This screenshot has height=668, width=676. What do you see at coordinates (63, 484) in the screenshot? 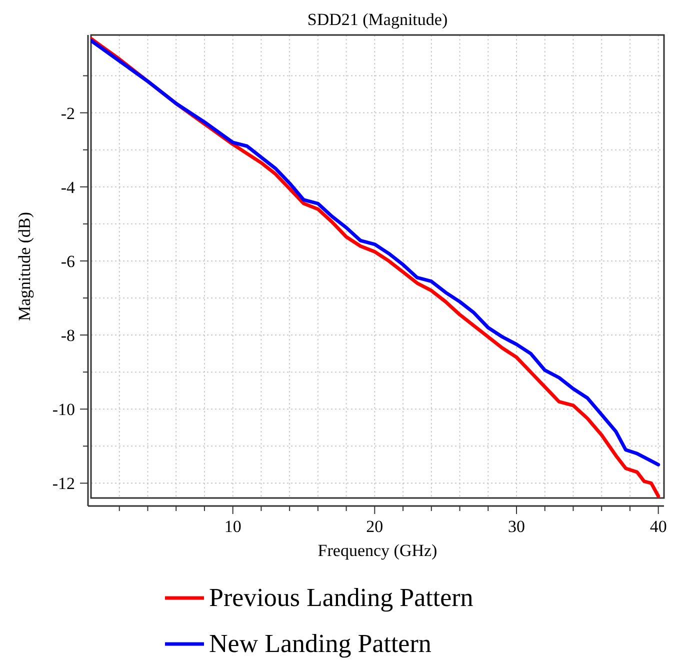
I see `y-tick-label: -12` at bounding box center [63, 484].